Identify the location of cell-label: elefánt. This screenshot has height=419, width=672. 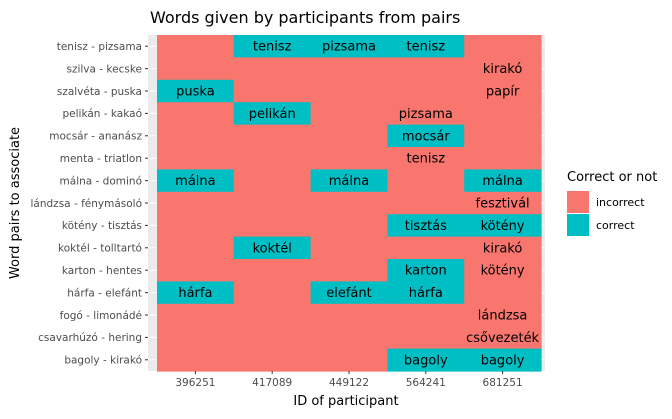
(349, 293).